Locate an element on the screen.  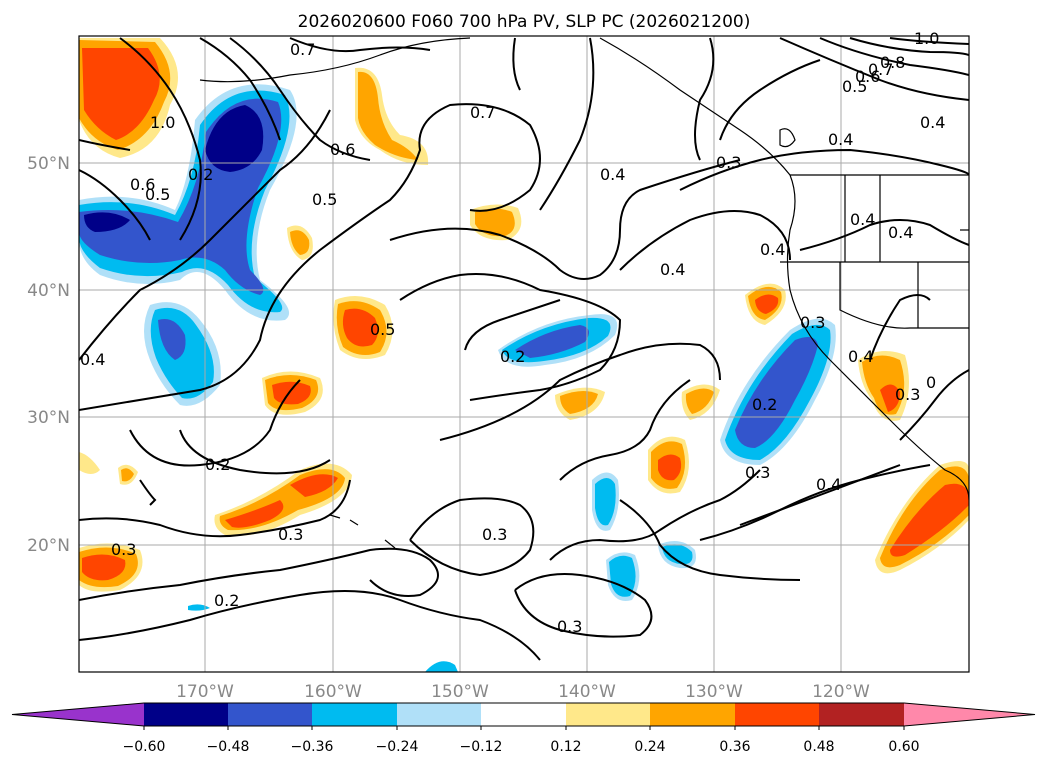
colorbar-extension-high is located at coordinates (969, 714).